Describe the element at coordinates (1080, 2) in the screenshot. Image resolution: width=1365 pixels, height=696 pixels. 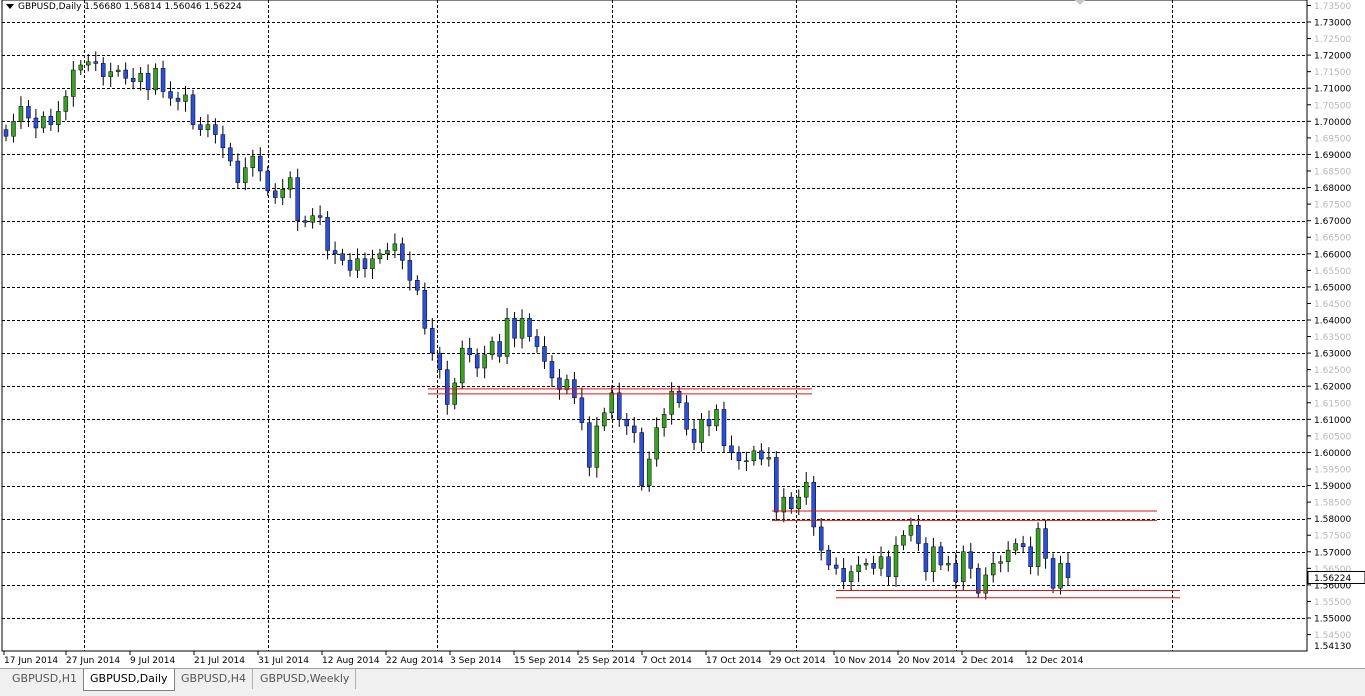
I see `chart-shift-marker-icon` at that location.